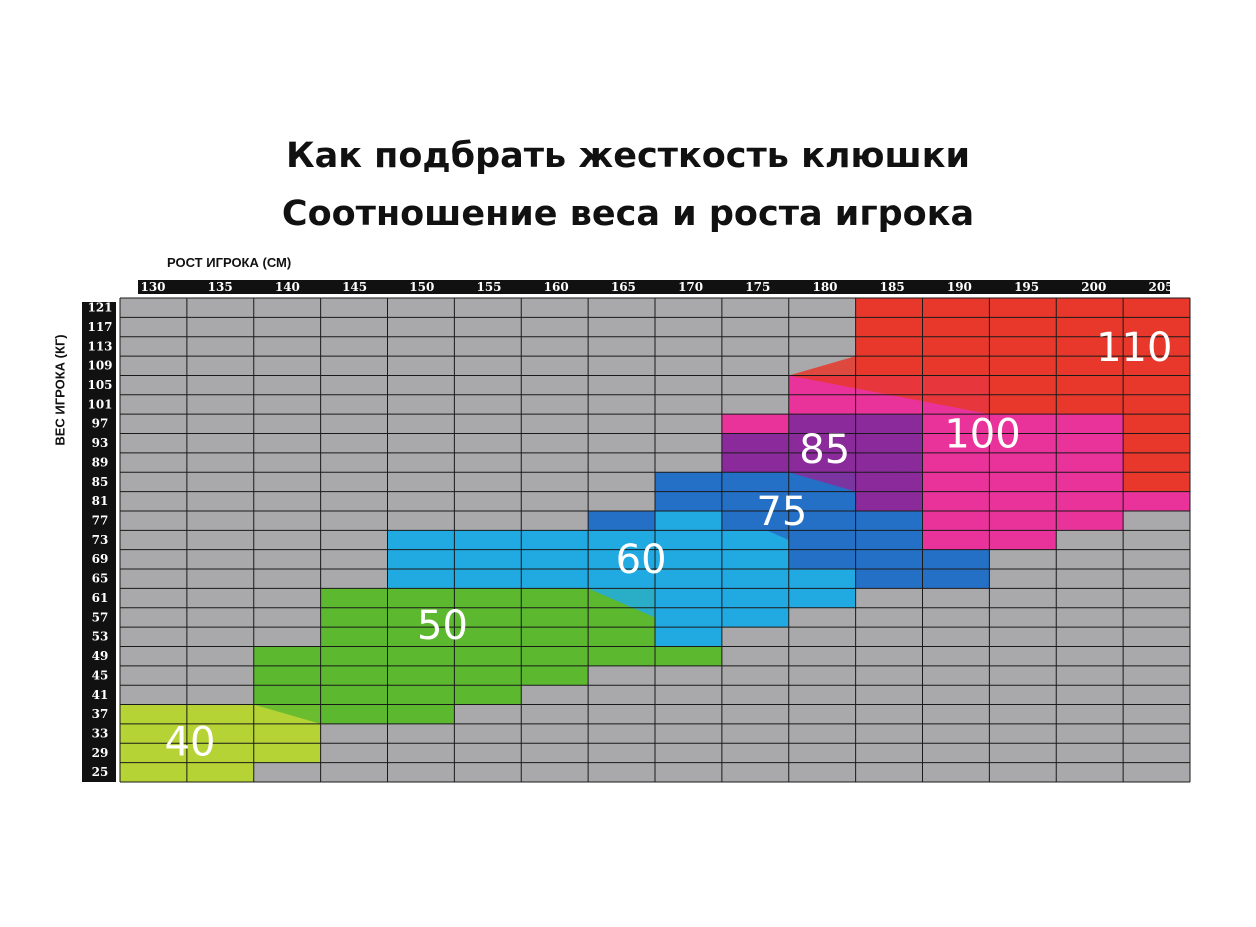  What do you see at coordinates (1160, 287) in the screenshot?
I see `x-tick-label: 205` at bounding box center [1160, 287].